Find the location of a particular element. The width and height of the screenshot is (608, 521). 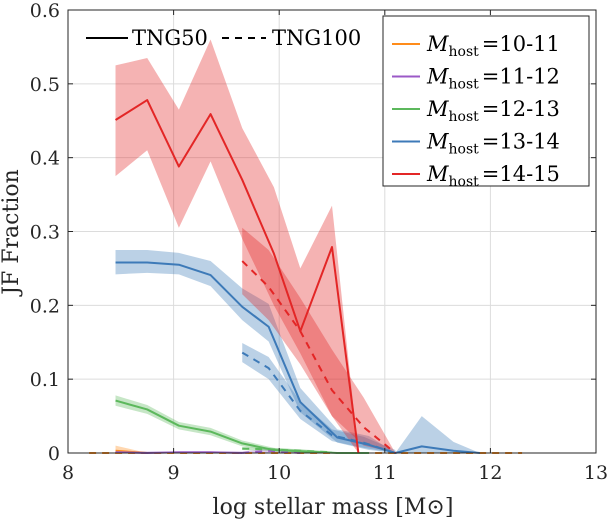

x-tick-label: 10 is located at coordinates (279, 473).